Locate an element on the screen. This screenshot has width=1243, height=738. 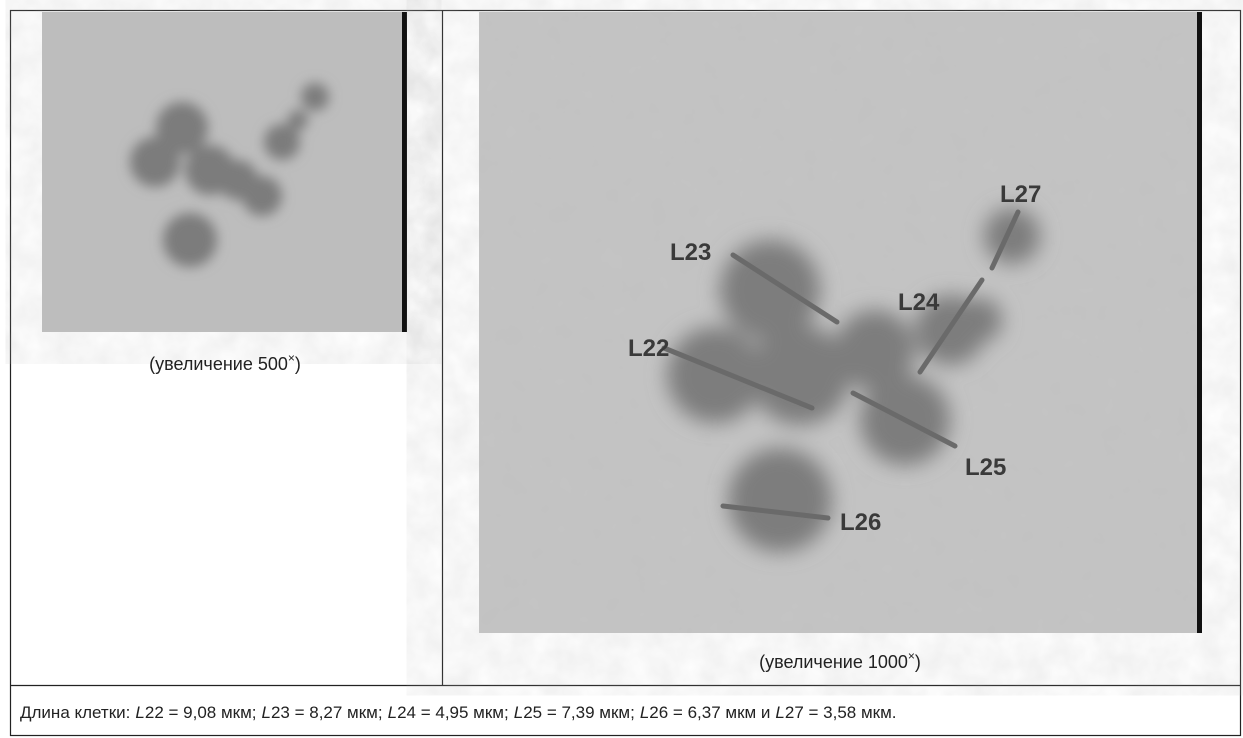
footer-value: 24 = 4,95 мкм; is located at coordinates (453, 712).